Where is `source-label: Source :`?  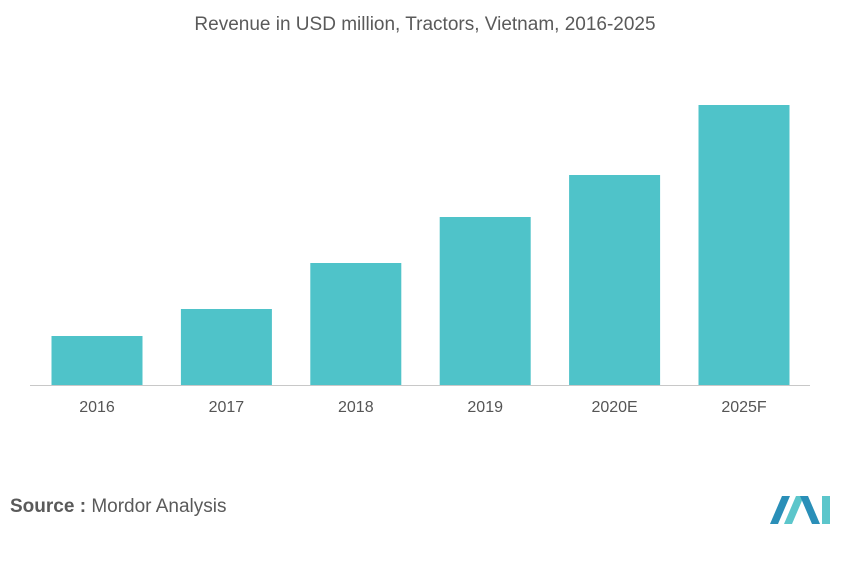
source-label: Source : is located at coordinates (48, 506).